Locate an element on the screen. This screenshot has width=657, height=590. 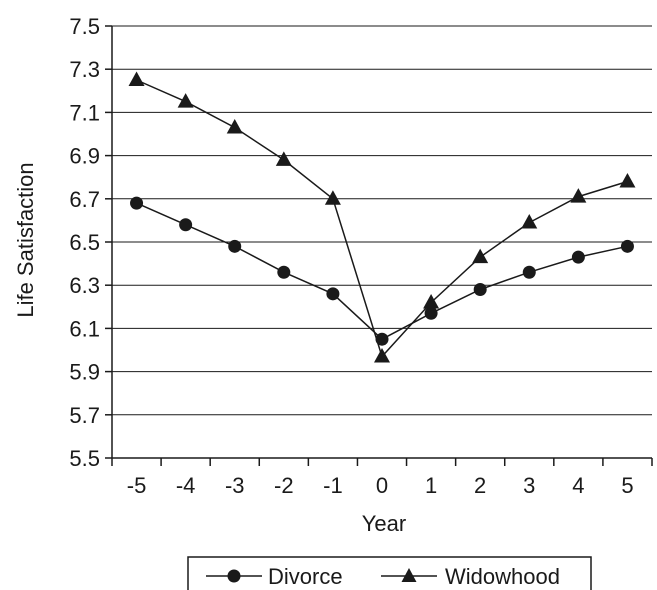
x-tick-label: 1 is located at coordinates (431, 485).